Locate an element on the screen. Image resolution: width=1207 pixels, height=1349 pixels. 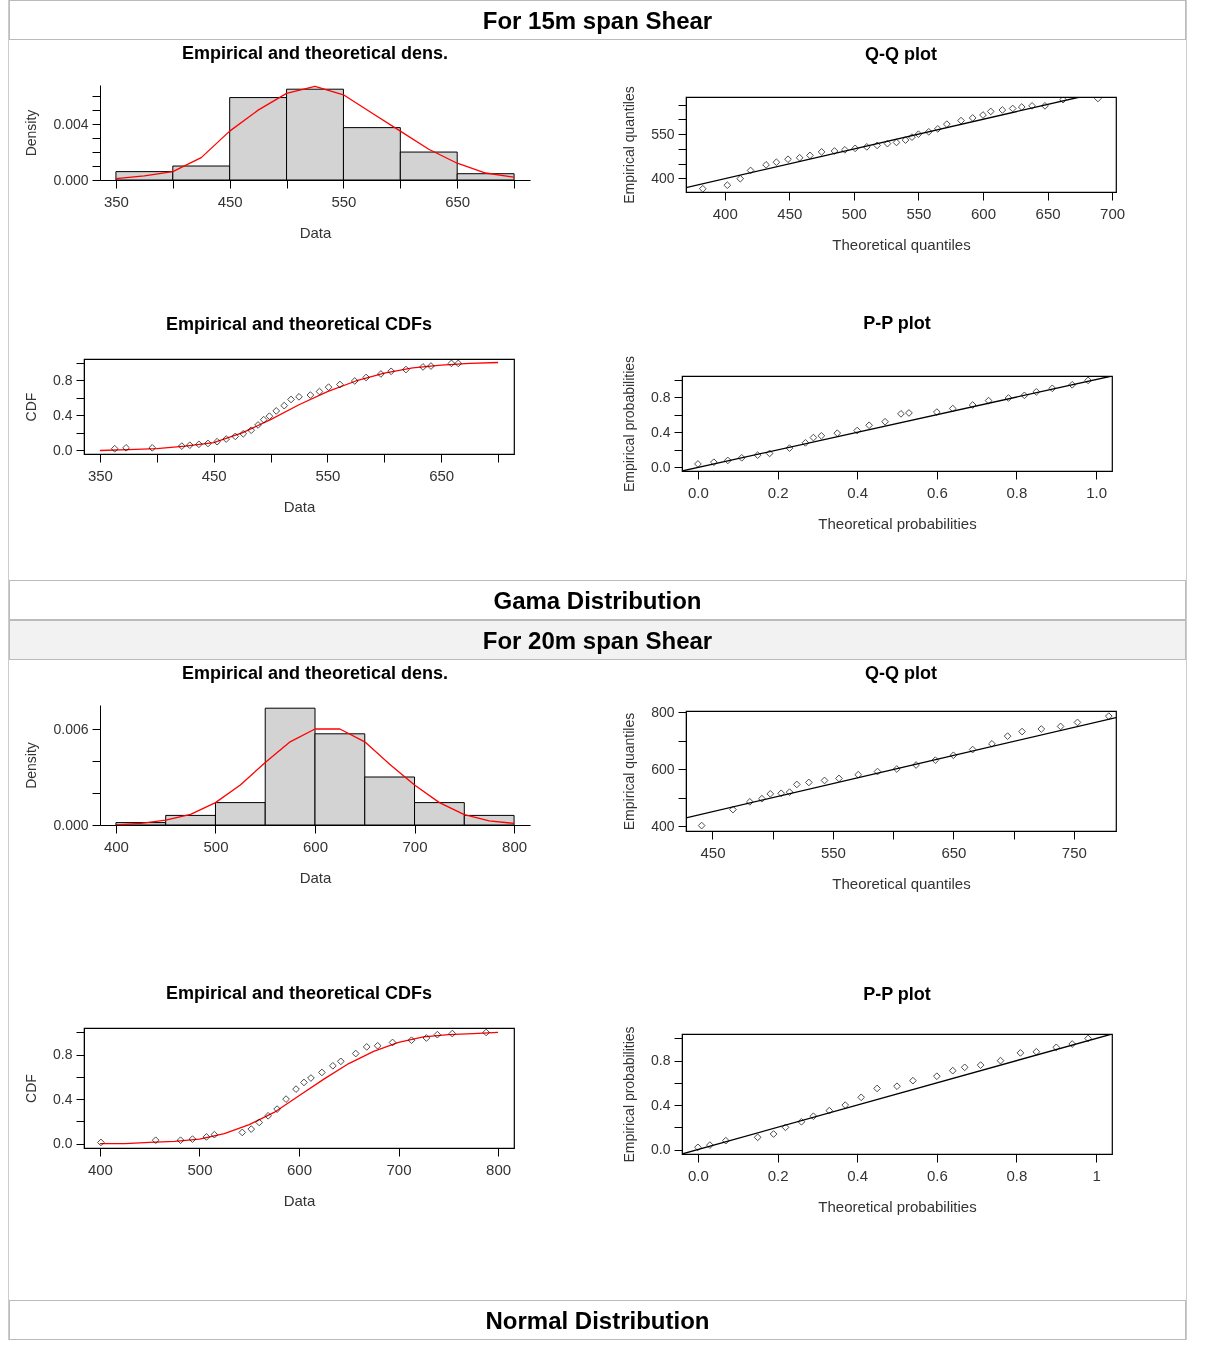
y-tick-label: 600 is located at coordinates (663, 768).